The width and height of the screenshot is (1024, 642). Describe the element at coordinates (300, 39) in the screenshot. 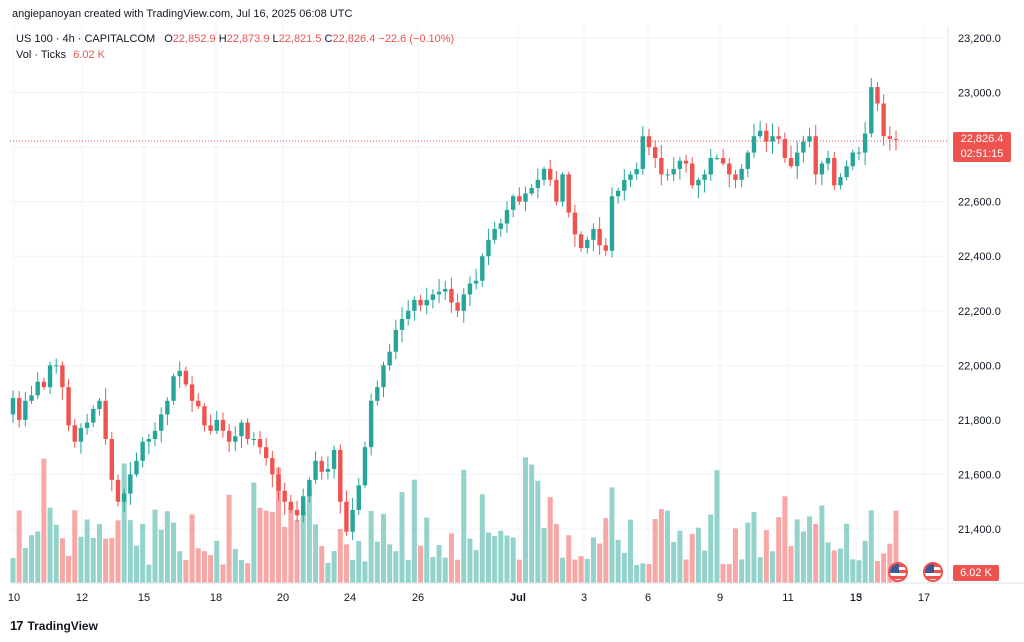

I see `low-value: 22,821.5` at that location.